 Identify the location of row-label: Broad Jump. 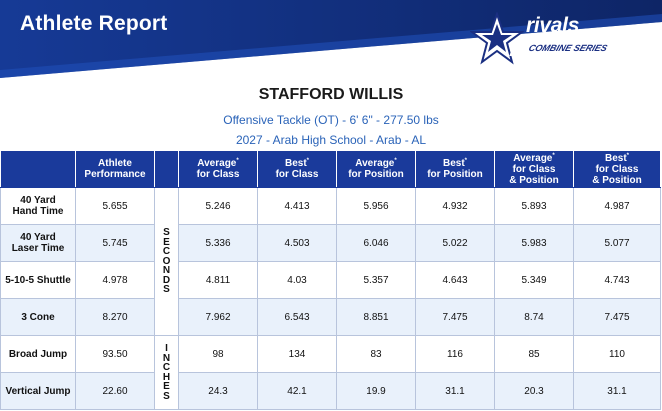
(38, 354).